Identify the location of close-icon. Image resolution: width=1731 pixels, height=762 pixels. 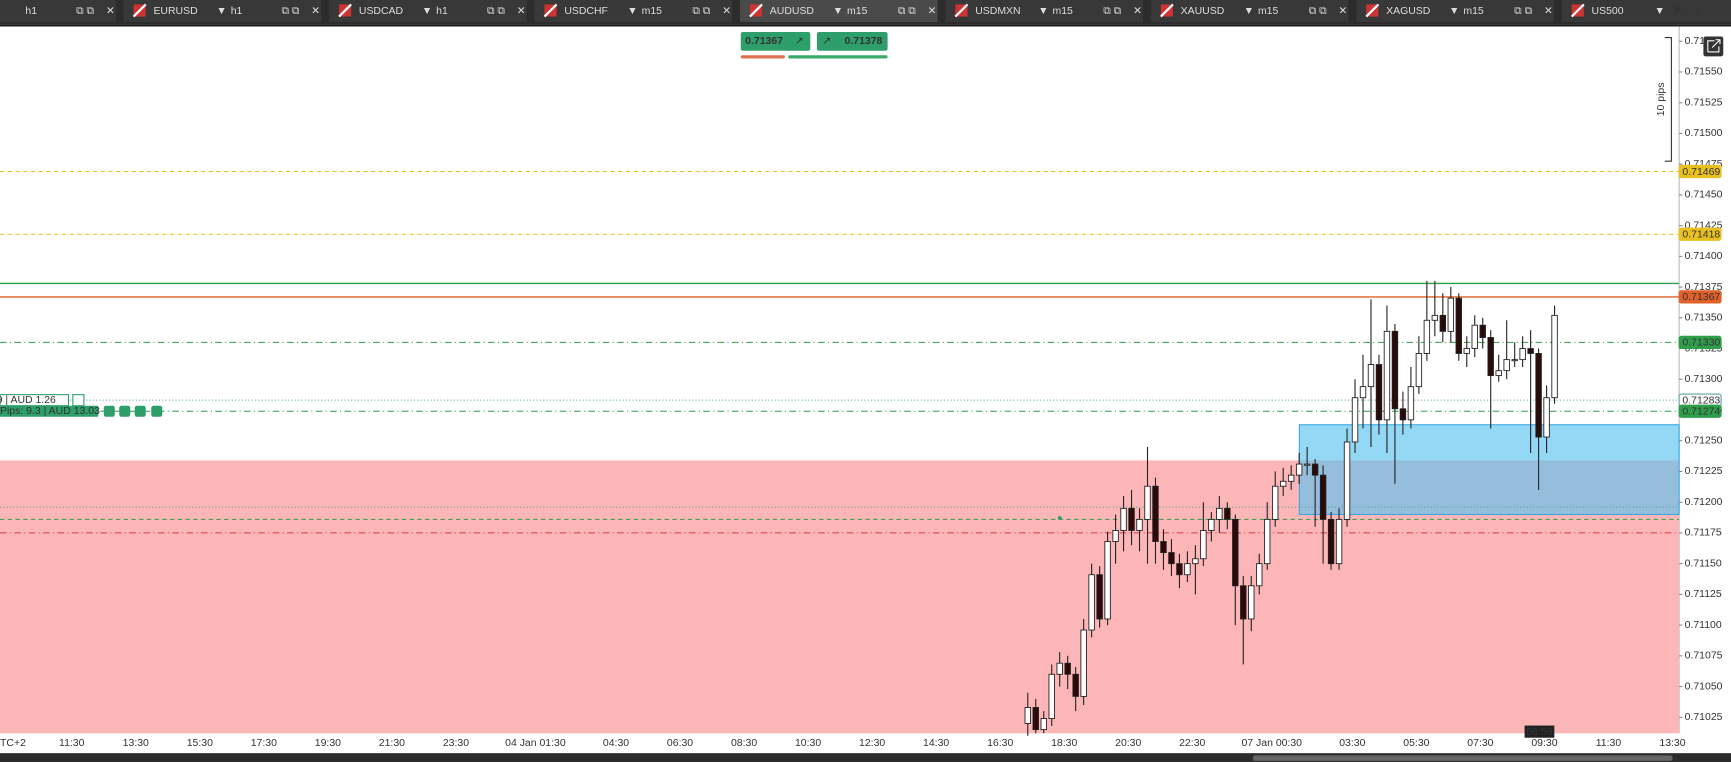
(78, 400).